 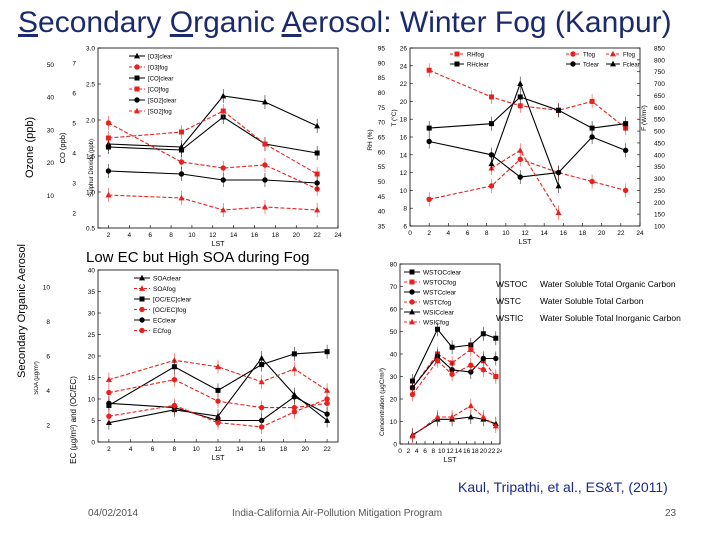 I want to click on legend-label: SOAclear, so click(x=167, y=279).